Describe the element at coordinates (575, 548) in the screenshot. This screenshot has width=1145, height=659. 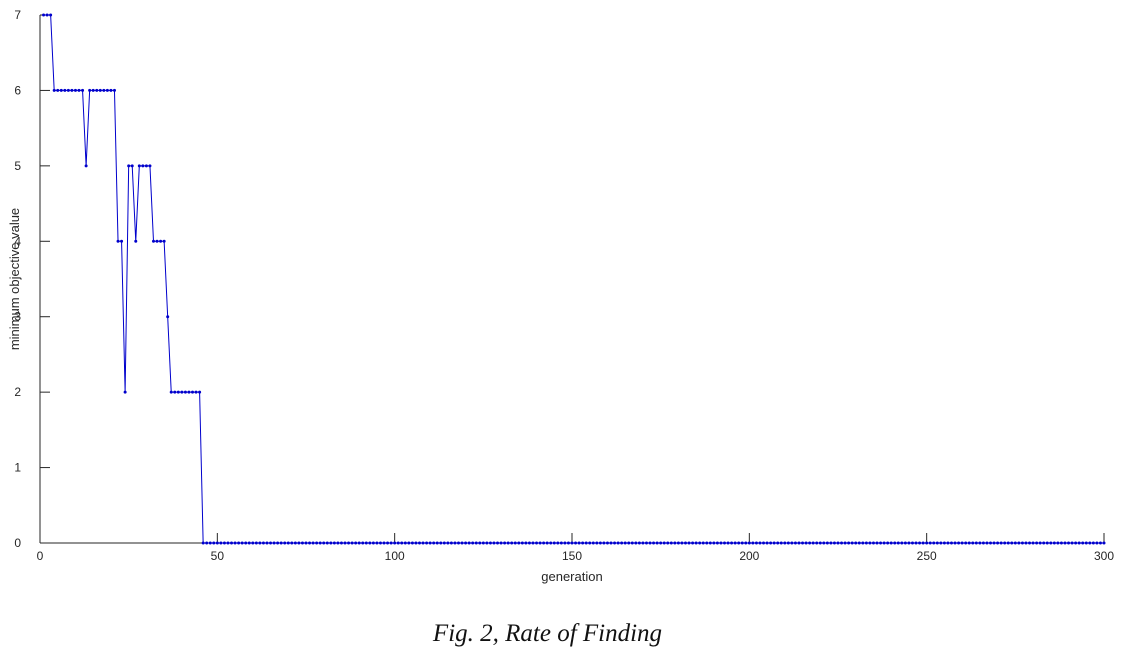
I see `x-ticks: 0 50 100 150 200 250 300` at that location.